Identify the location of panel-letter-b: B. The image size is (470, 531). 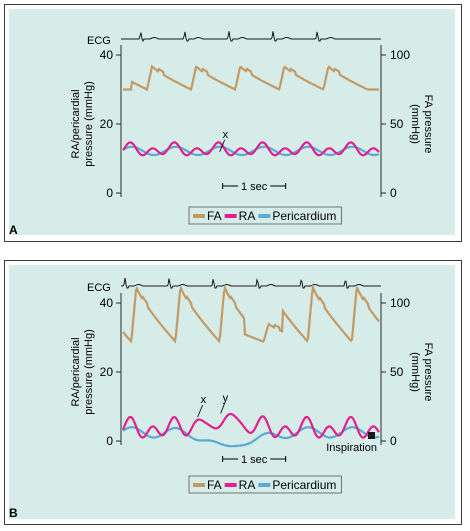
(13, 513).